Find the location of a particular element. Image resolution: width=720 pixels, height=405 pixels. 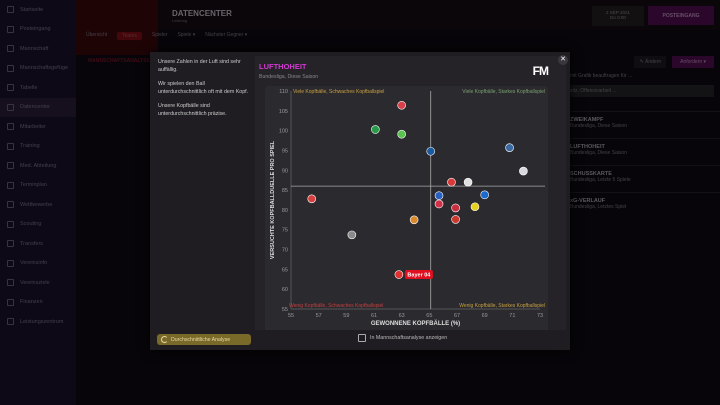

card-title: ZWEIKAMPF is located at coordinates (587, 120).